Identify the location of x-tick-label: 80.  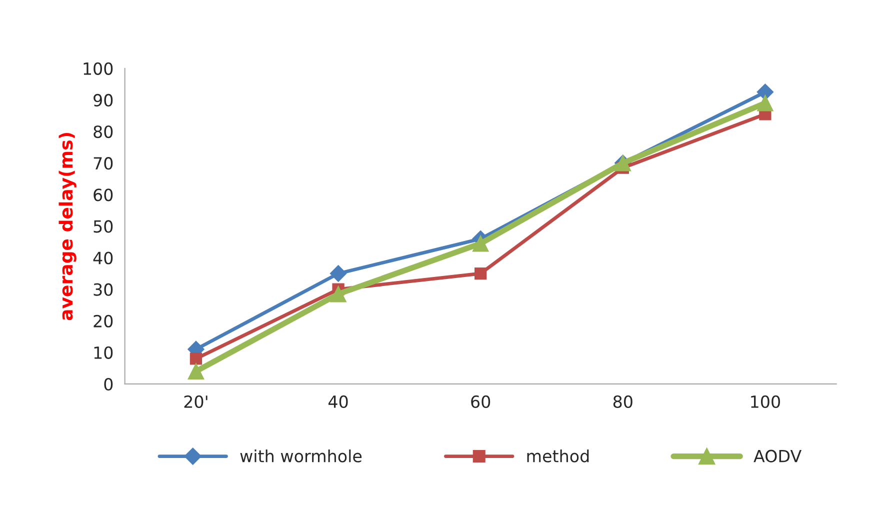
(622, 401).